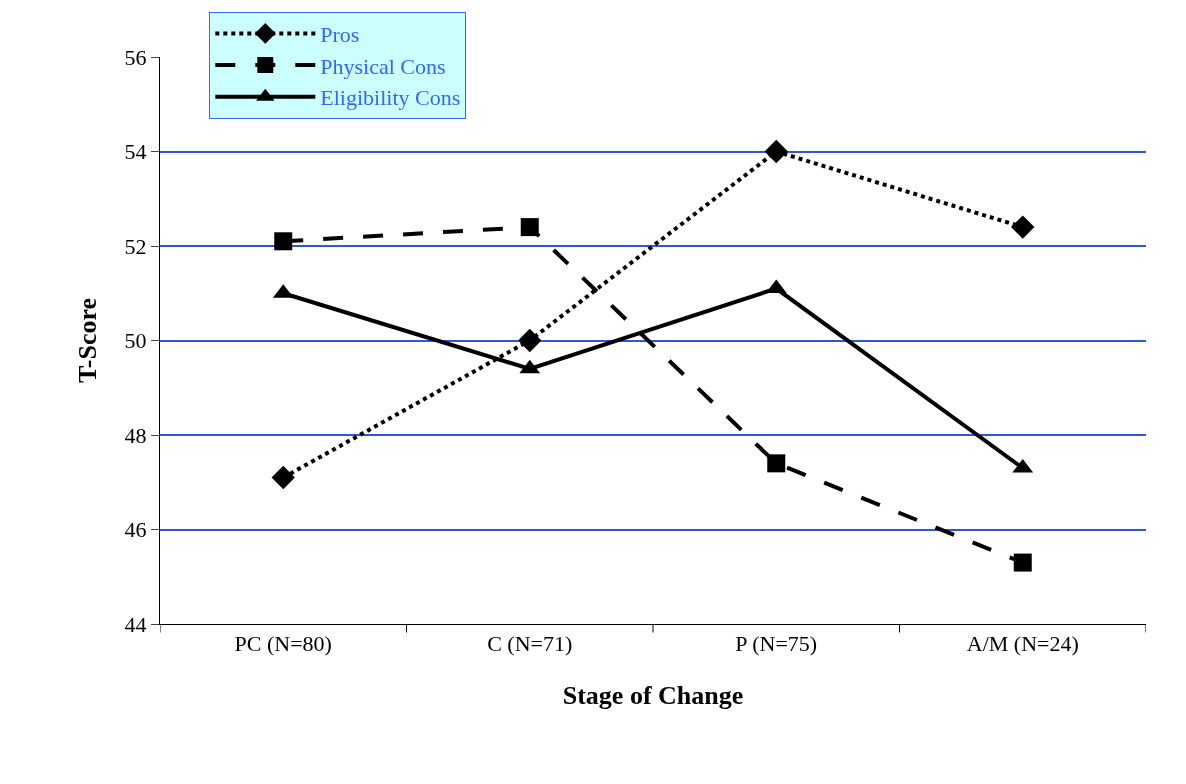  Describe the element at coordinates (283, 644) in the screenshot. I see `x-tick-label: PC (N=80)` at that location.